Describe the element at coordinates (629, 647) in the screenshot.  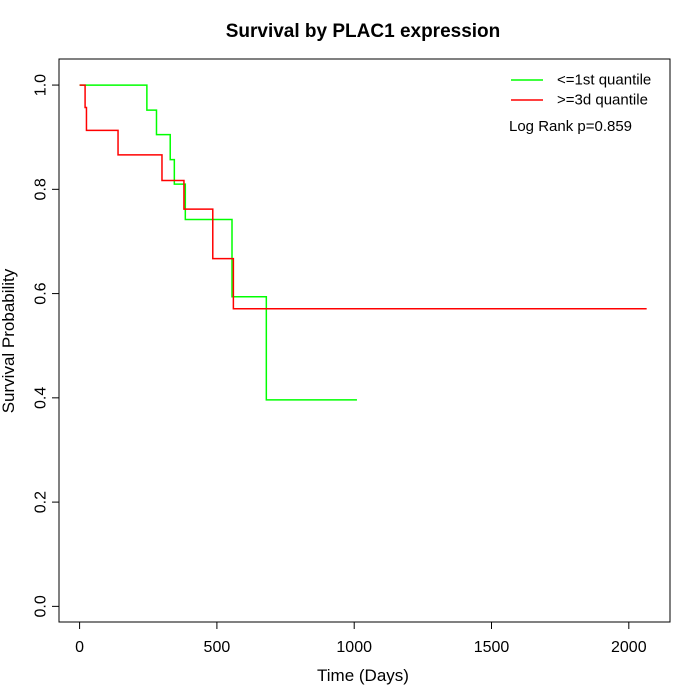
I see `x-tick-label: 2000` at that location.